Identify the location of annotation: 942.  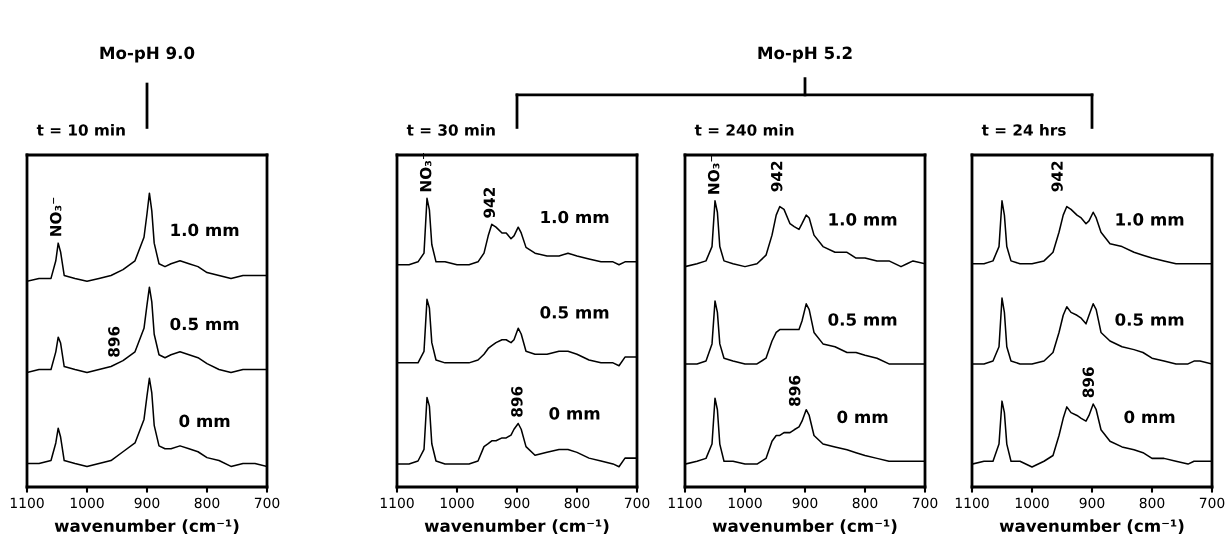
(489, 202).